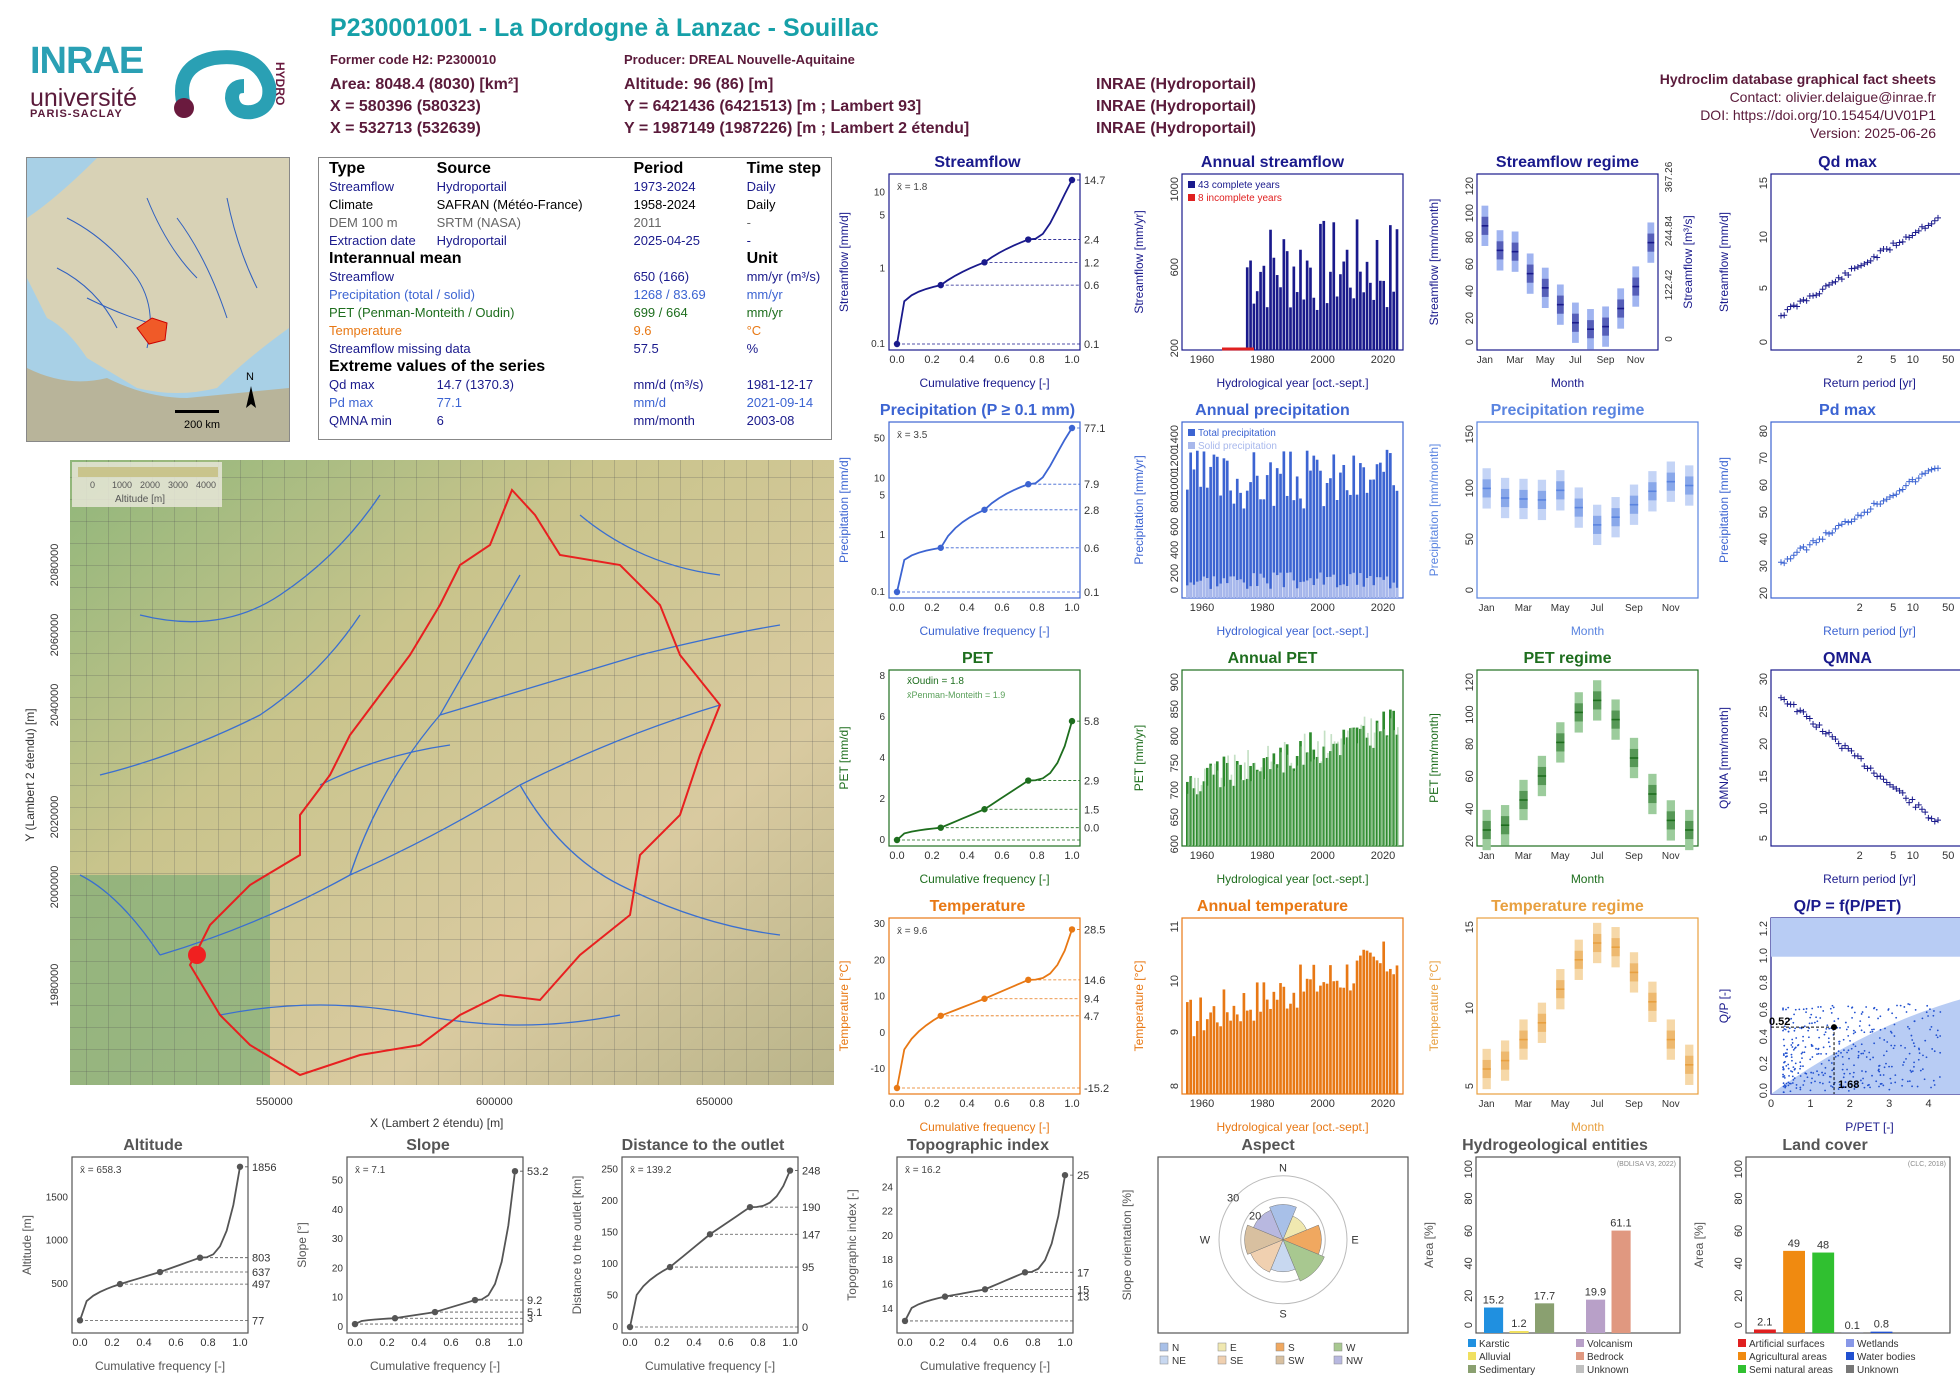 This screenshot has width=1960, height=1386. I want to click on category-bar, so click(1545, 1318).